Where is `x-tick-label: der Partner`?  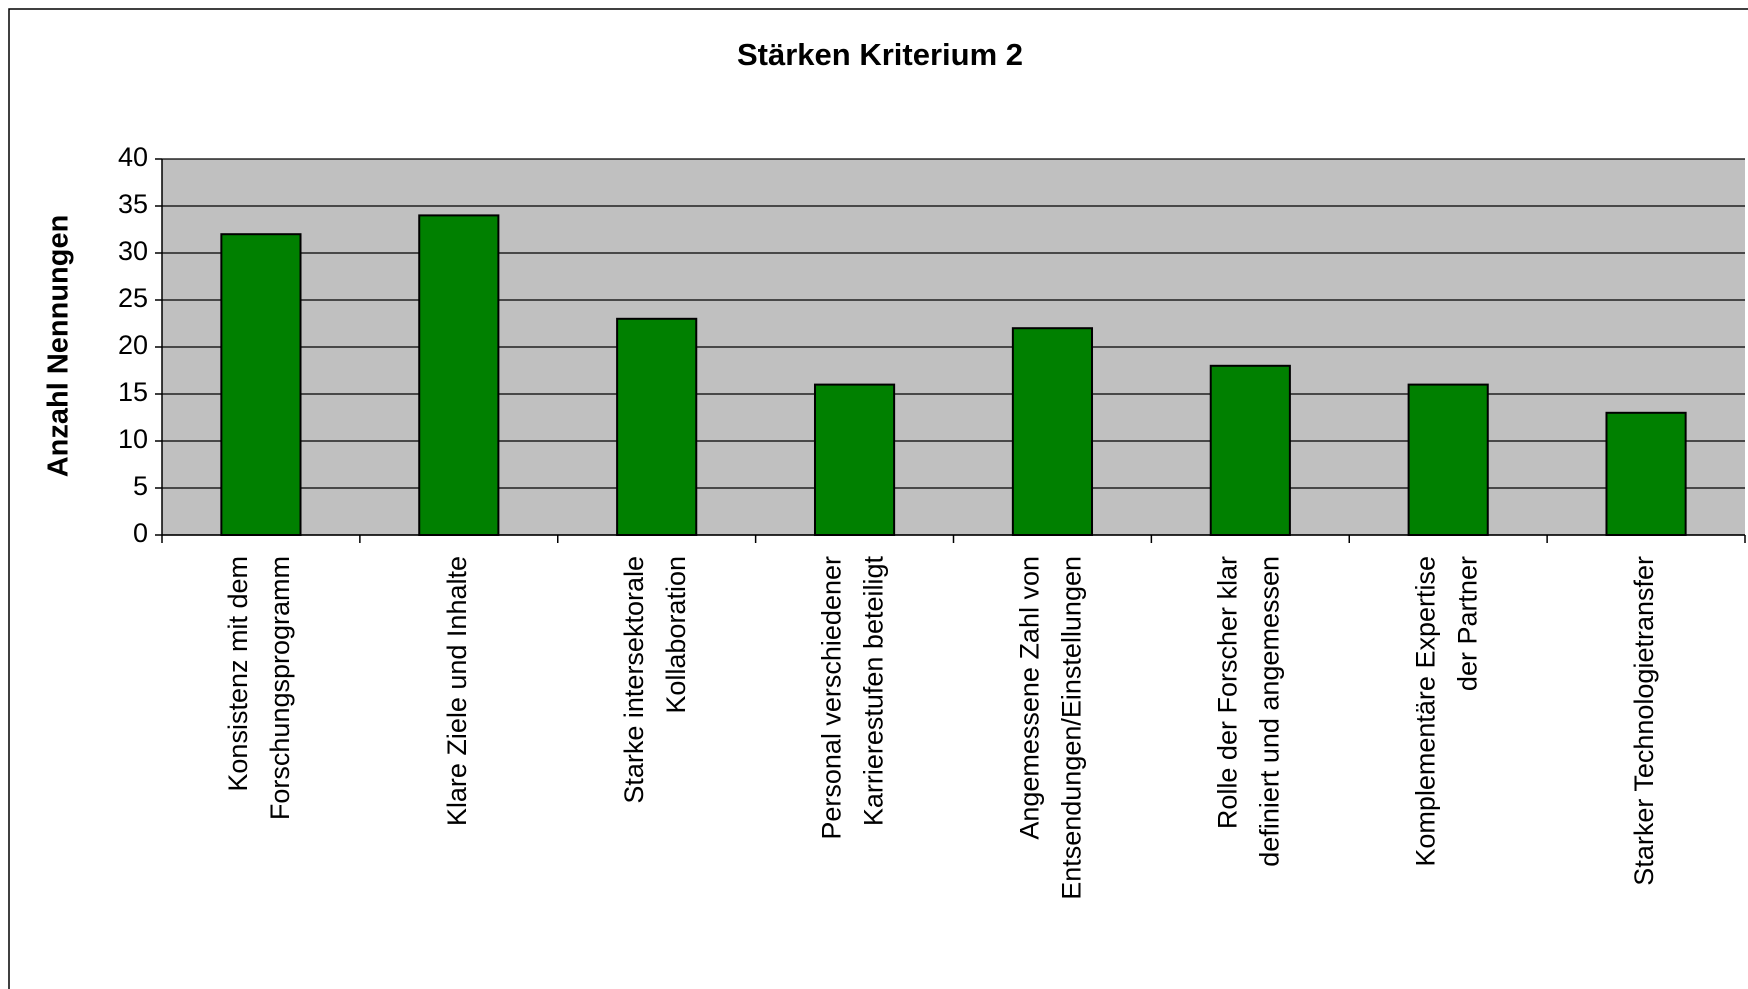 x-tick-label: der Partner is located at coordinates (1467, 623).